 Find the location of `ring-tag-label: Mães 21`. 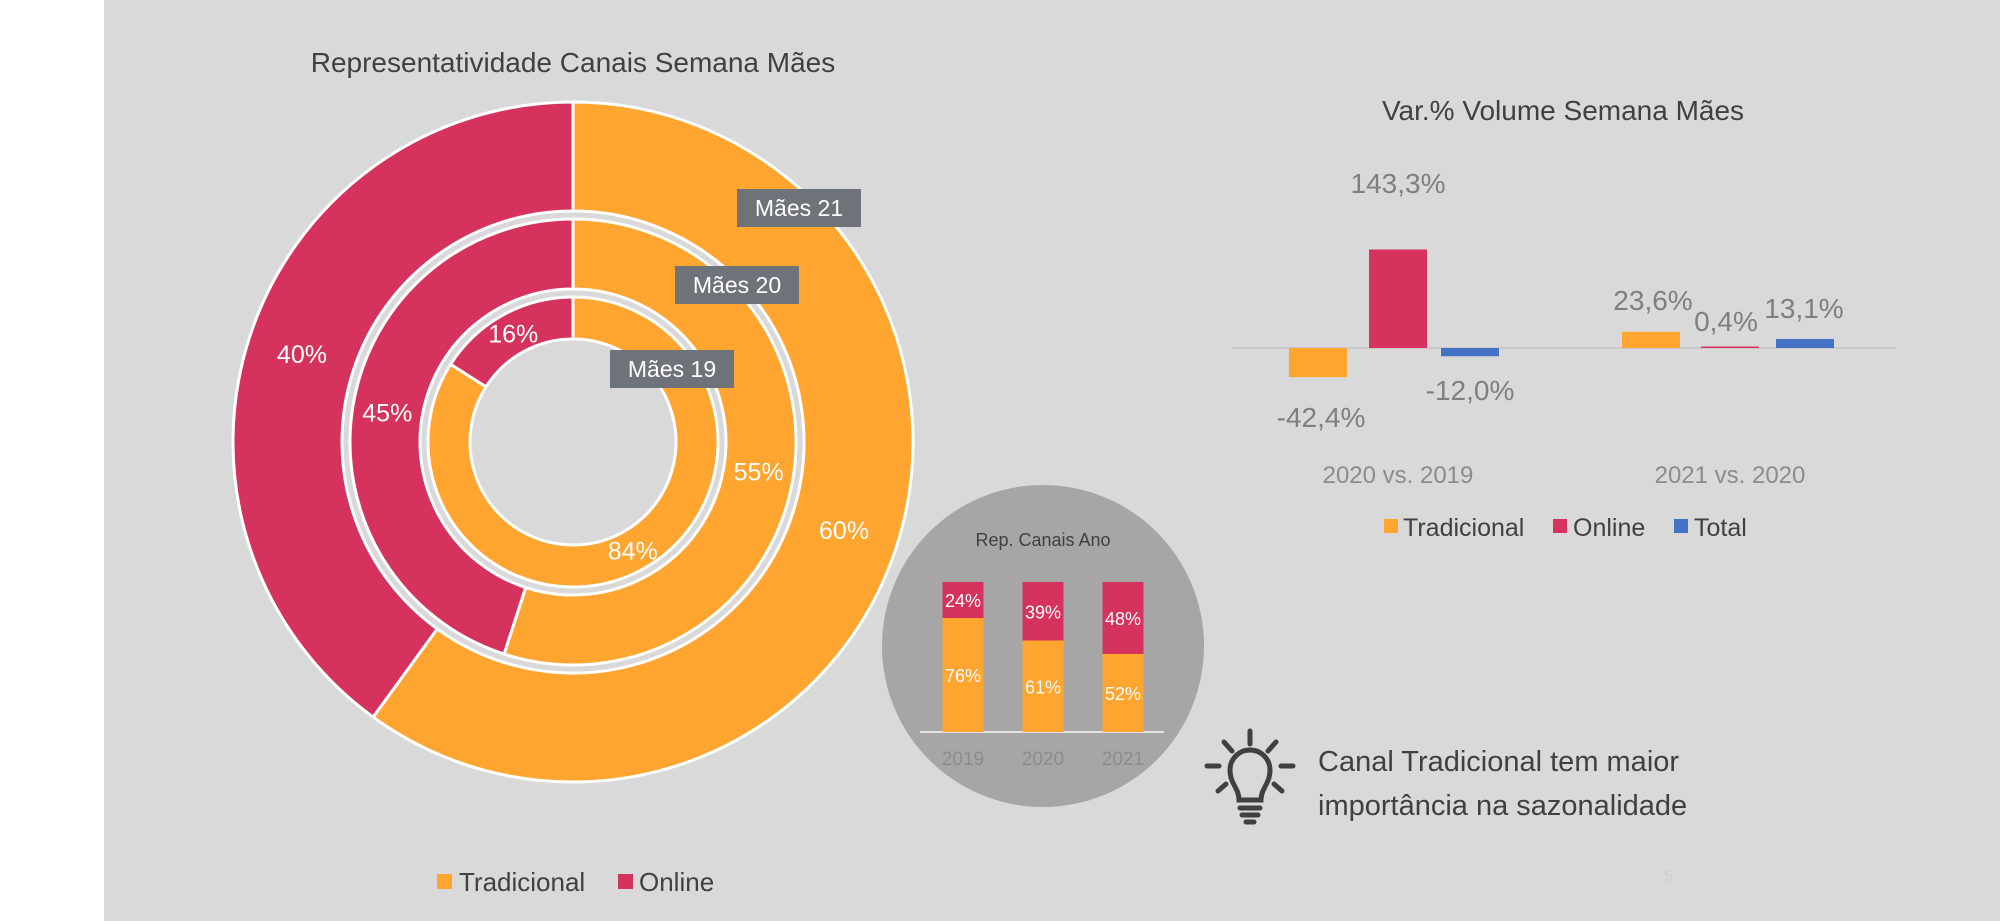

ring-tag-label: Mães 21 is located at coordinates (799, 208).